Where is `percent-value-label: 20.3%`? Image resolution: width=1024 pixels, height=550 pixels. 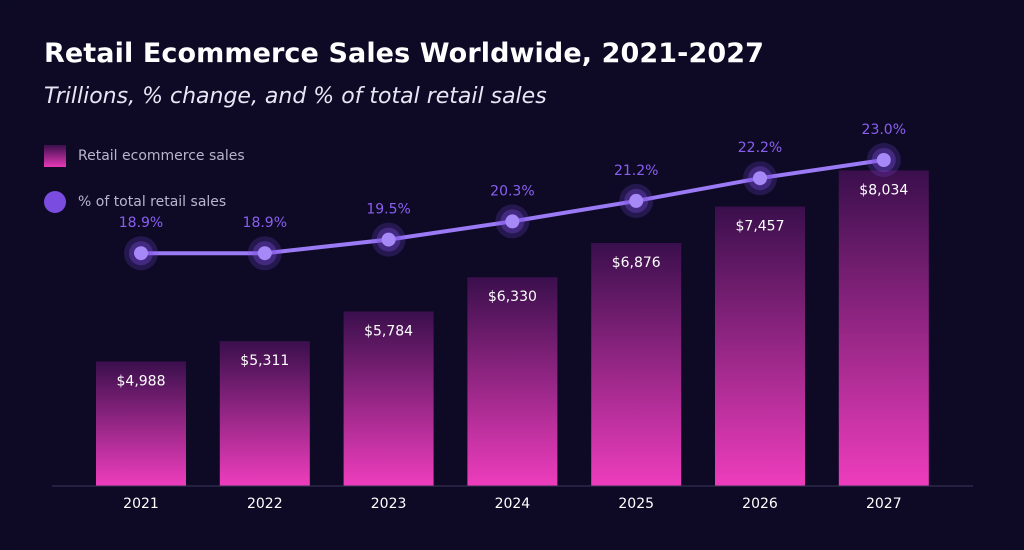 percent-value-label: 20.3% is located at coordinates (512, 191).